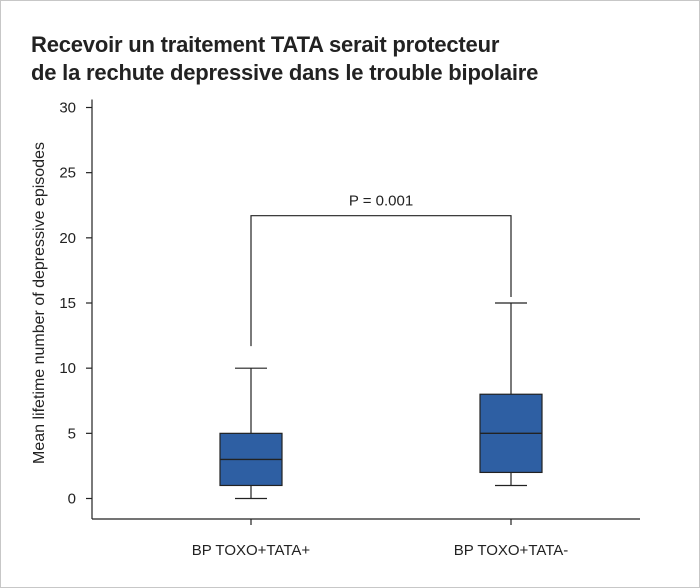  Describe the element at coordinates (72, 433) in the screenshot. I see `y-tick-label: 5` at that location.